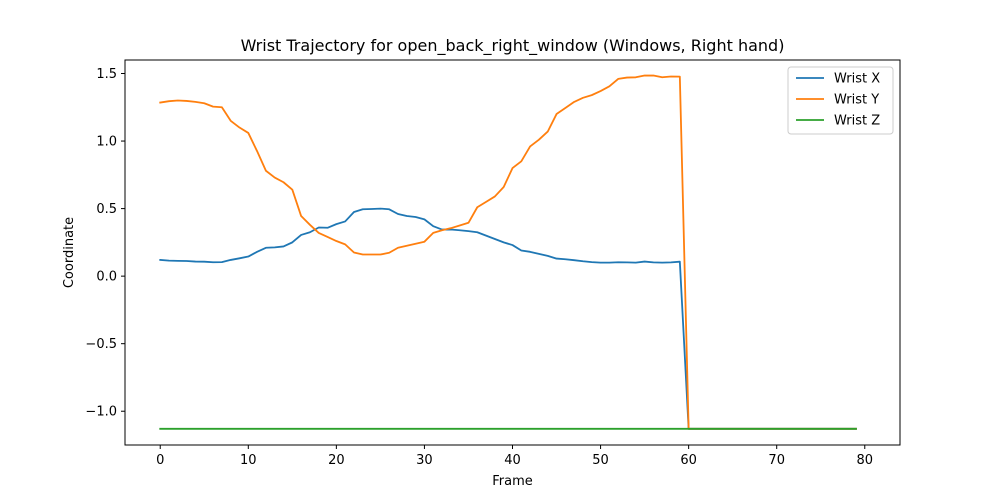 Image resolution: width=1000 pixels, height=500 pixels. Describe the element at coordinates (600, 460) in the screenshot. I see `x-tick-label: 50` at that location.